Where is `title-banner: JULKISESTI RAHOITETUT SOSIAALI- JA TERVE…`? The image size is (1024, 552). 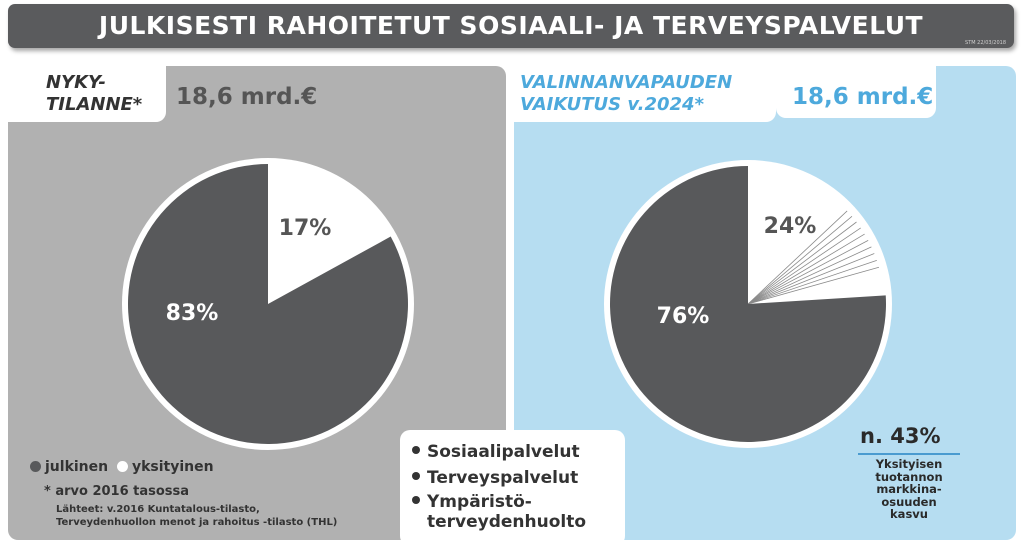
title-banner: JULKISESTI RAHOITETUT SOSIAALI- JA TERVE… is located at coordinates (511, 26).